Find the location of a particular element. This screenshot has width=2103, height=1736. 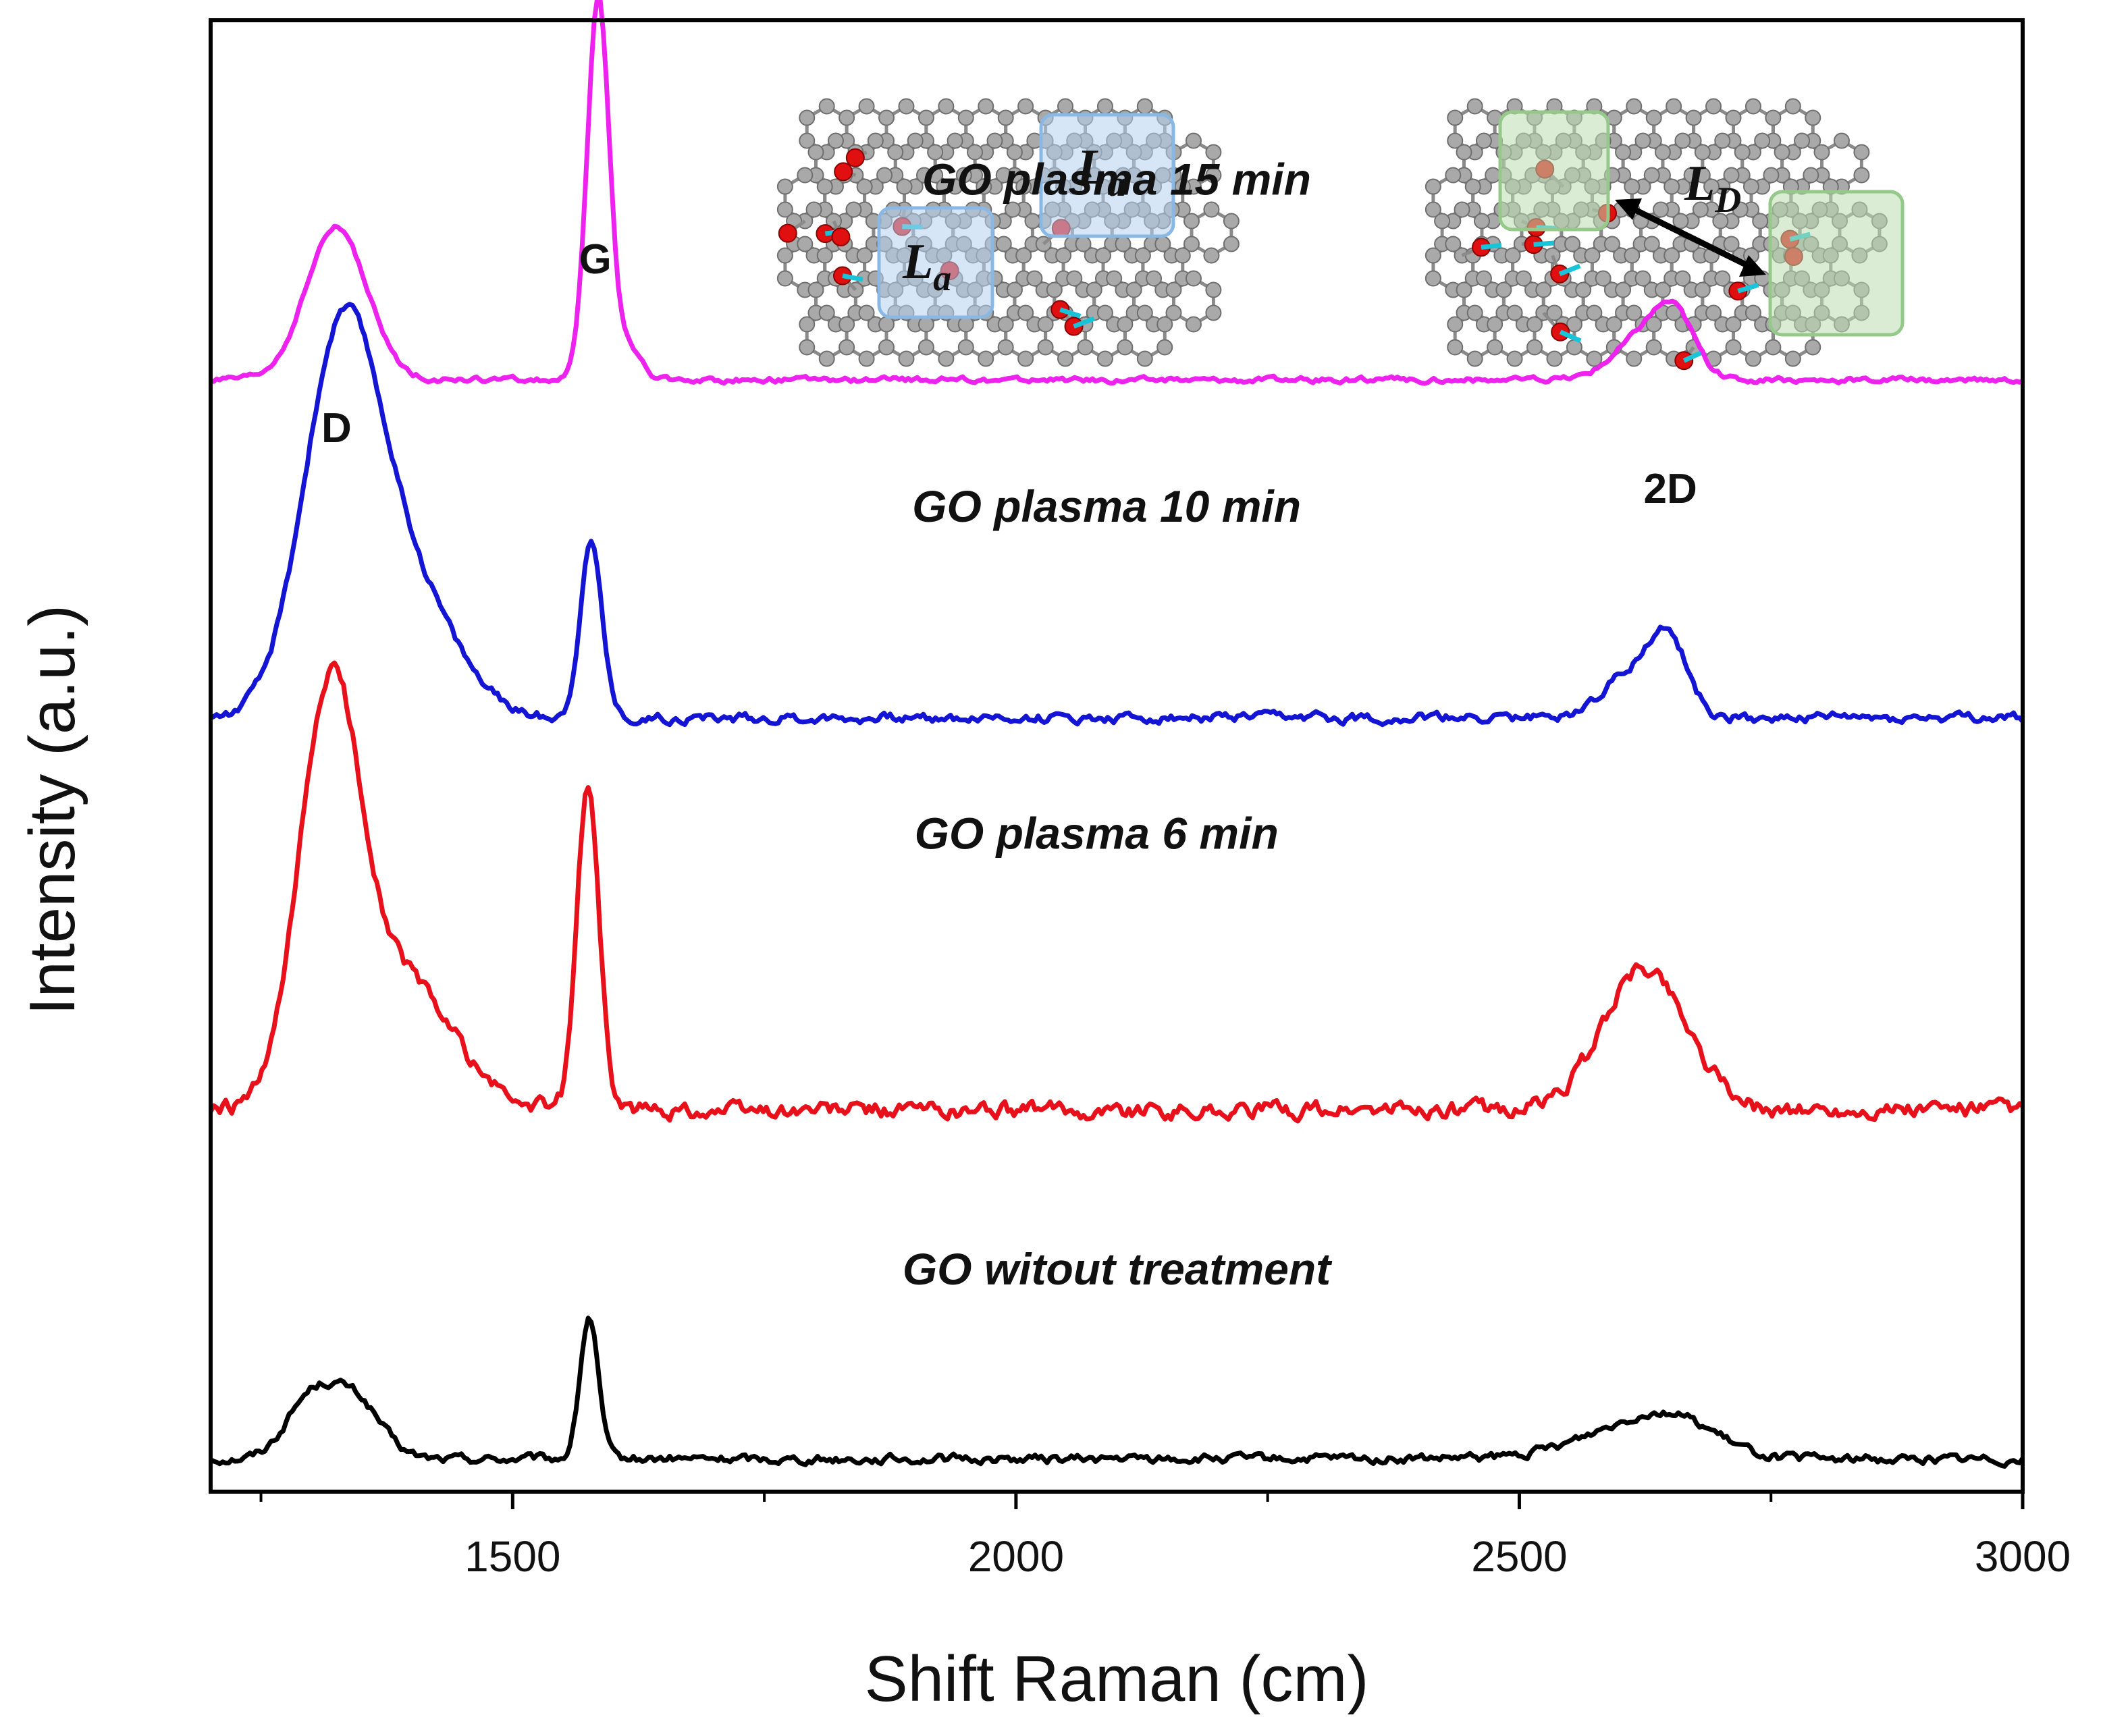

arrow-head-left is located at coordinates (1628, 209).